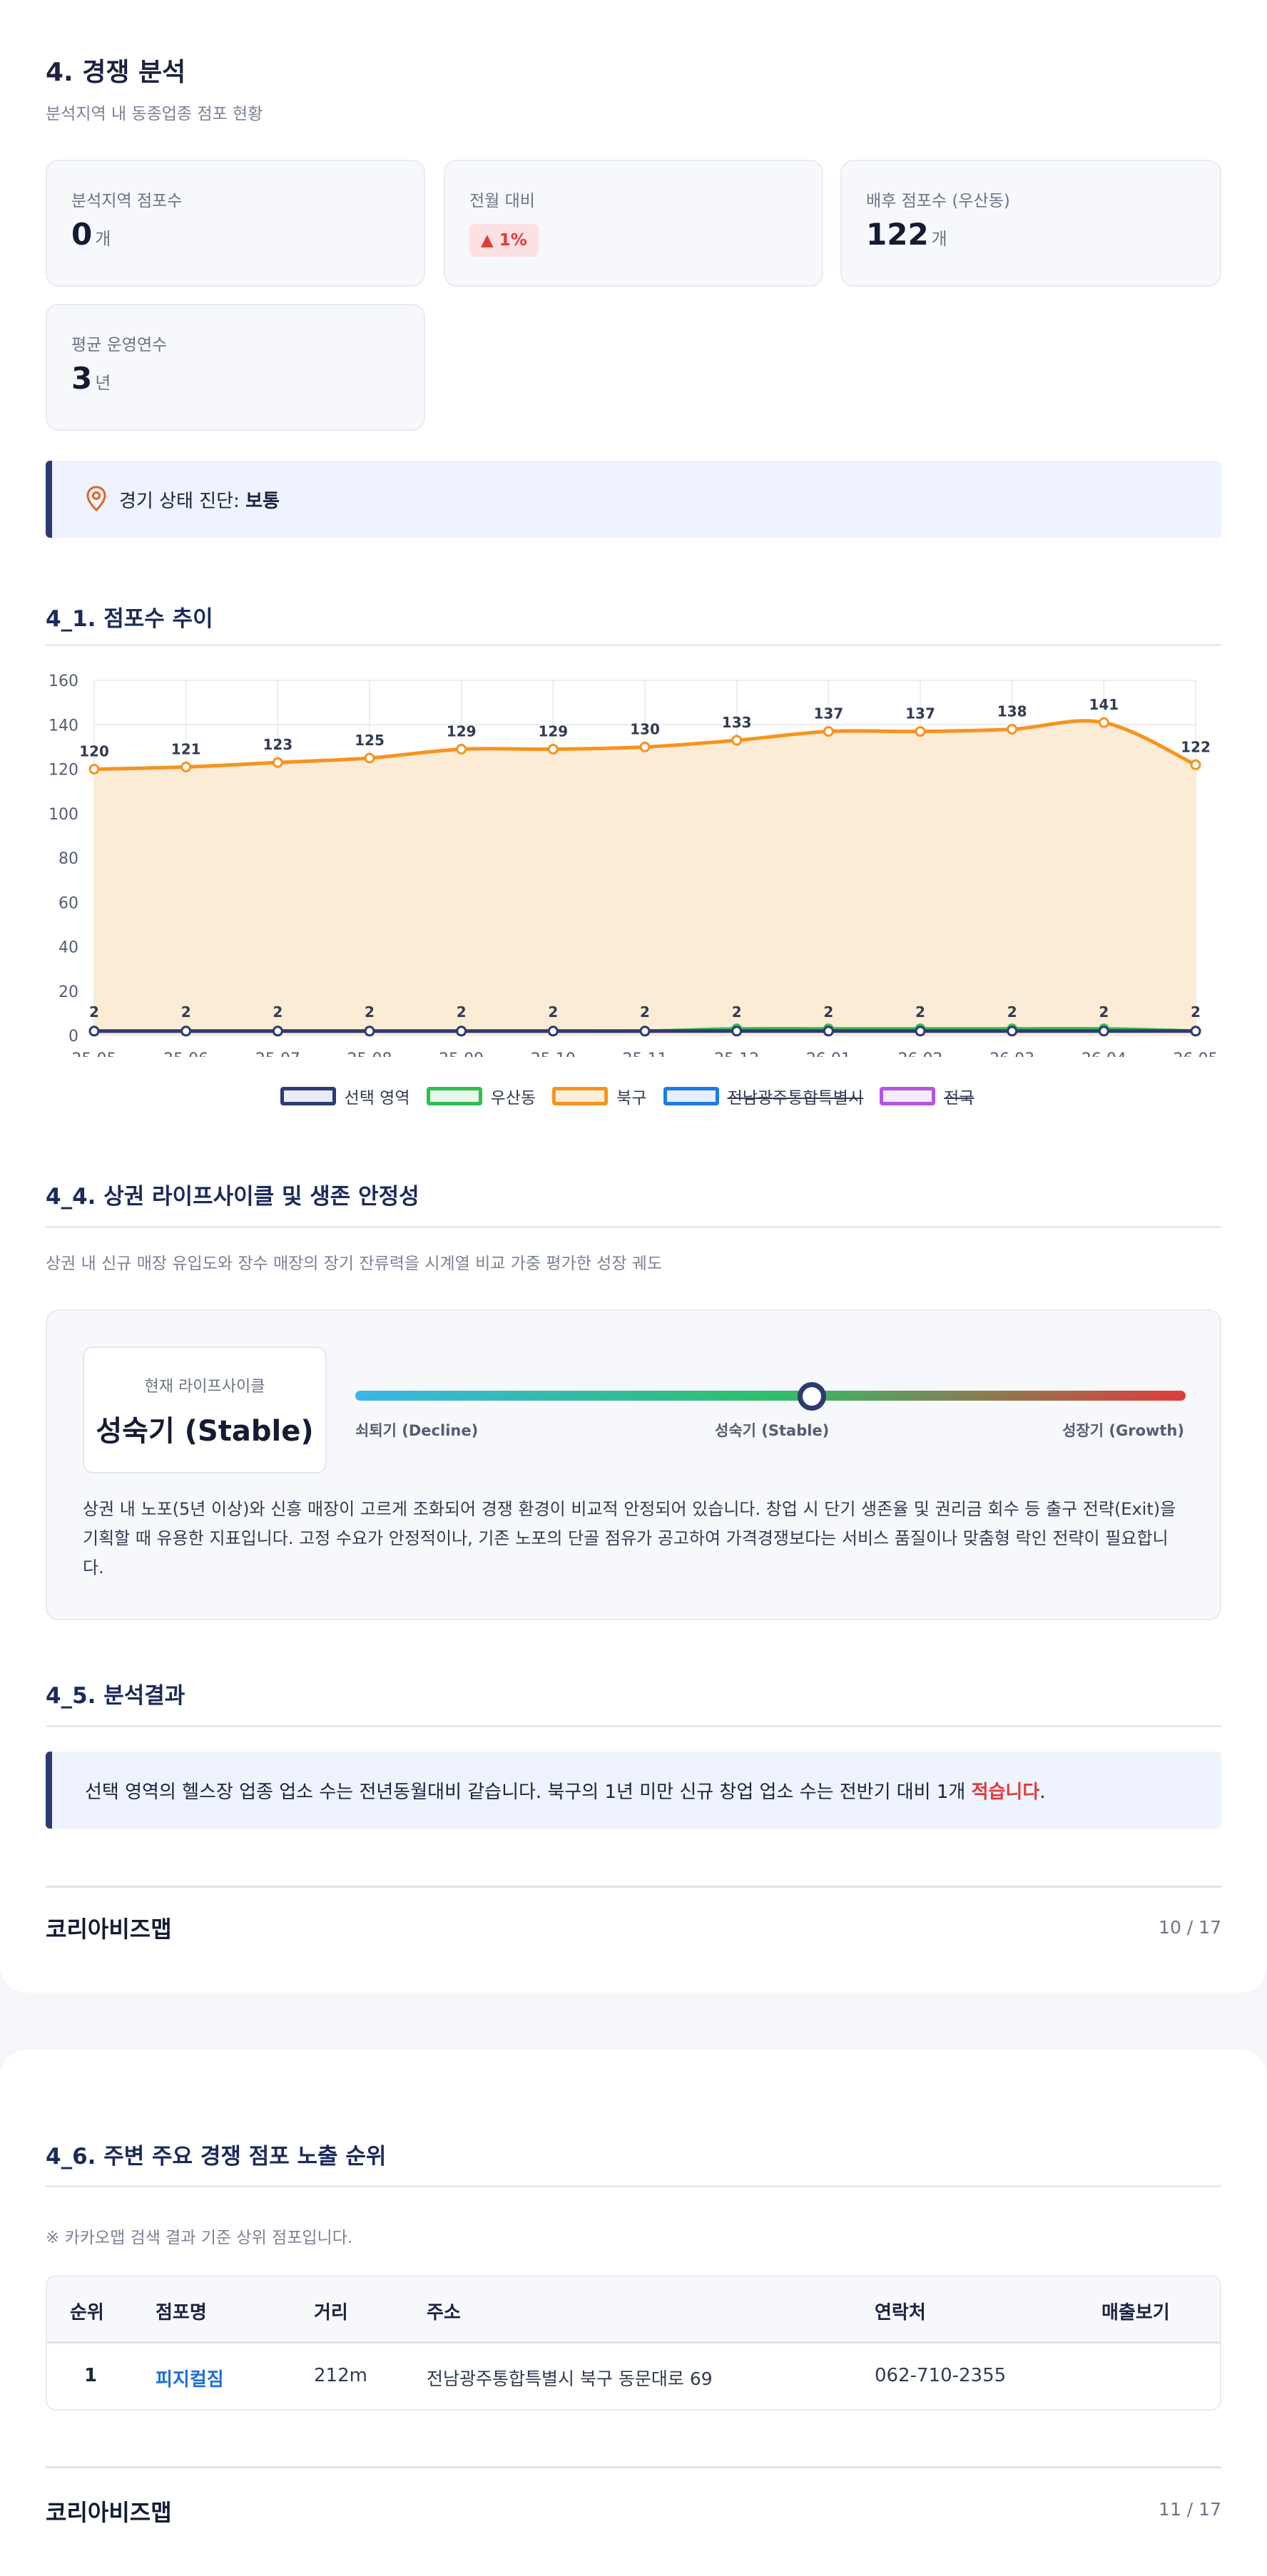 The width and height of the screenshot is (1267, 2576). Describe the element at coordinates (94, 752) in the screenshot. I see `data-label-top: 120` at that location.